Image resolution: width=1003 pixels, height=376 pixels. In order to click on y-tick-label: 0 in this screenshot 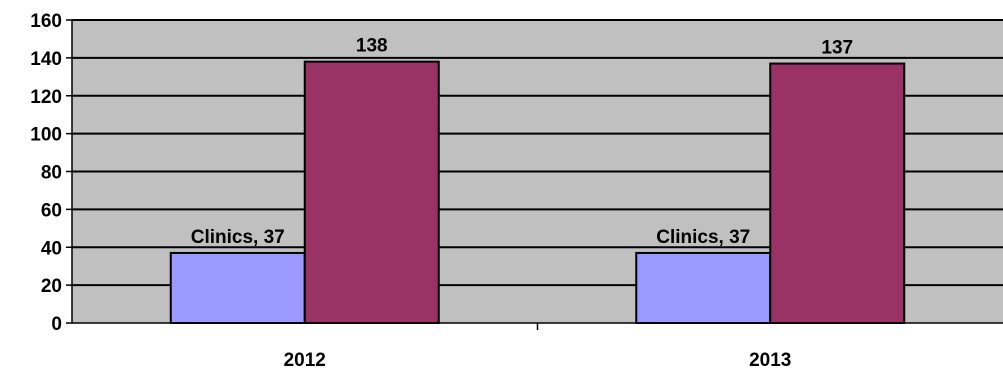, I will do `click(56, 324)`.